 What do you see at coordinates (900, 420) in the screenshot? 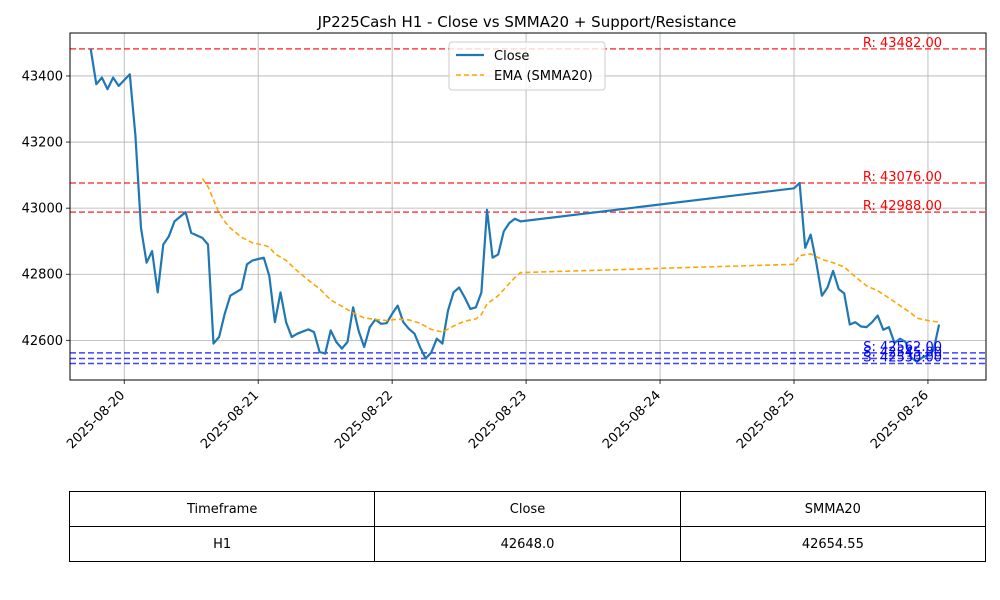
I see `x-tick-label: 2025-08-26` at bounding box center [900, 420].